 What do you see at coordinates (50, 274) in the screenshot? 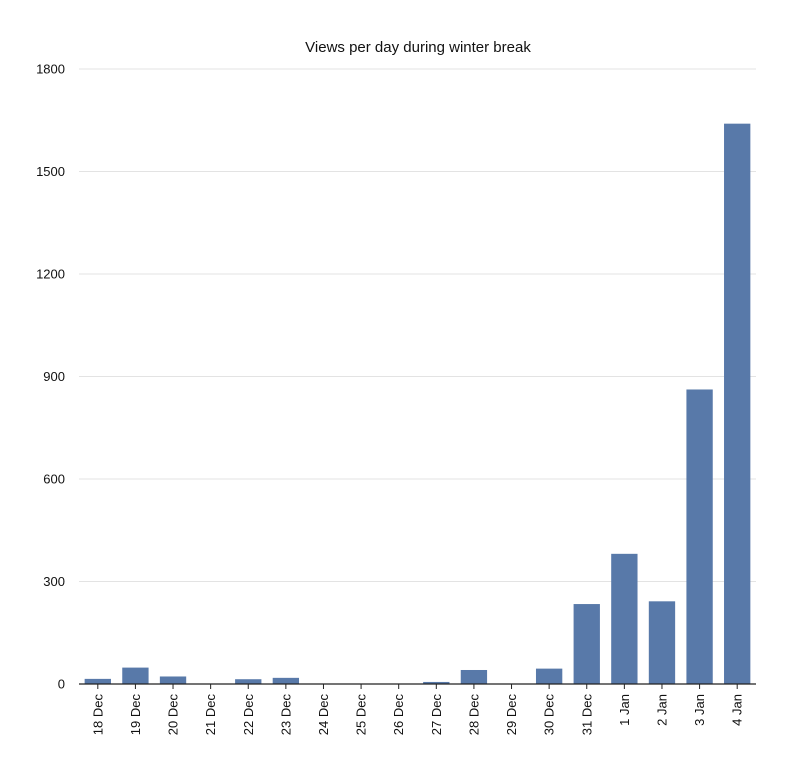
I see `y-tick-label: 1200` at bounding box center [50, 274].